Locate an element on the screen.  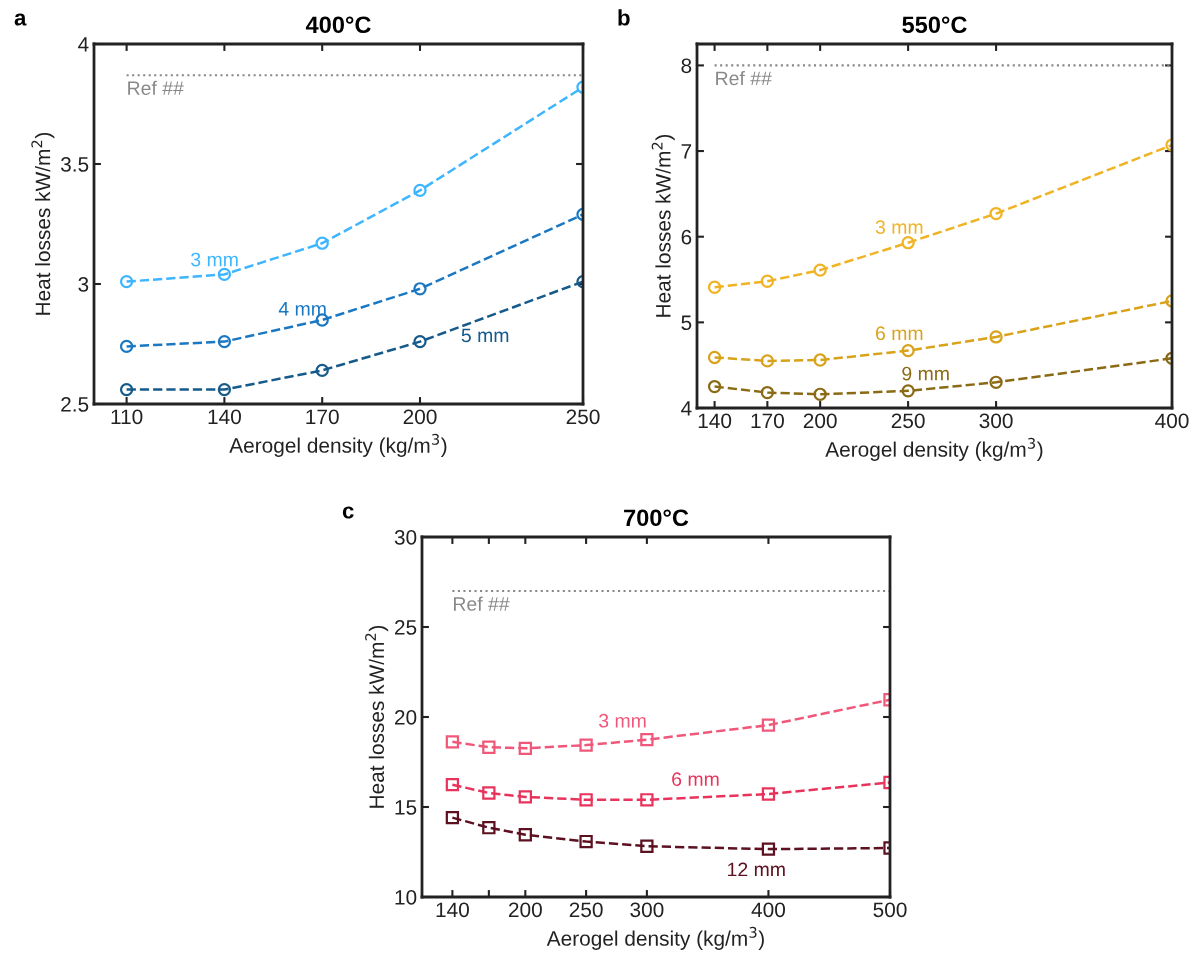
chart-title: 400°C is located at coordinates (338, 25).